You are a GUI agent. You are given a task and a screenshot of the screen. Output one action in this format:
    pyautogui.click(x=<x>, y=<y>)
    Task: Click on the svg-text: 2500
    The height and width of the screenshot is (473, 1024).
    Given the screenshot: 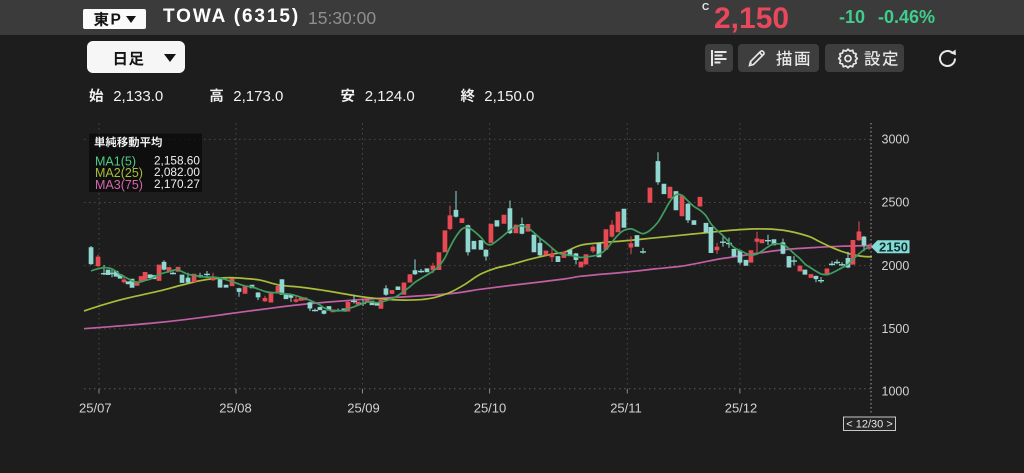 What is the action you would take?
    pyautogui.click(x=896, y=203)
    